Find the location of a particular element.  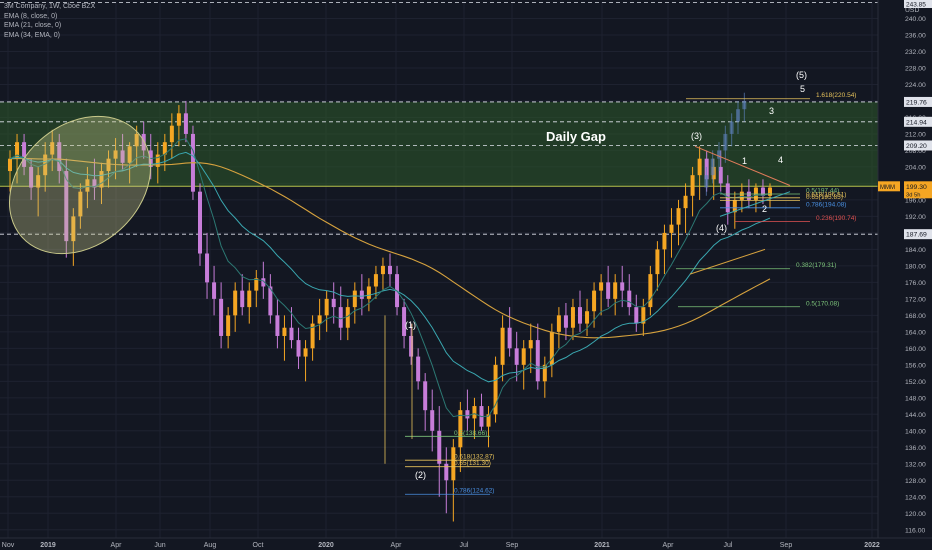

top-price-badge is located at coordinates (918, 4).